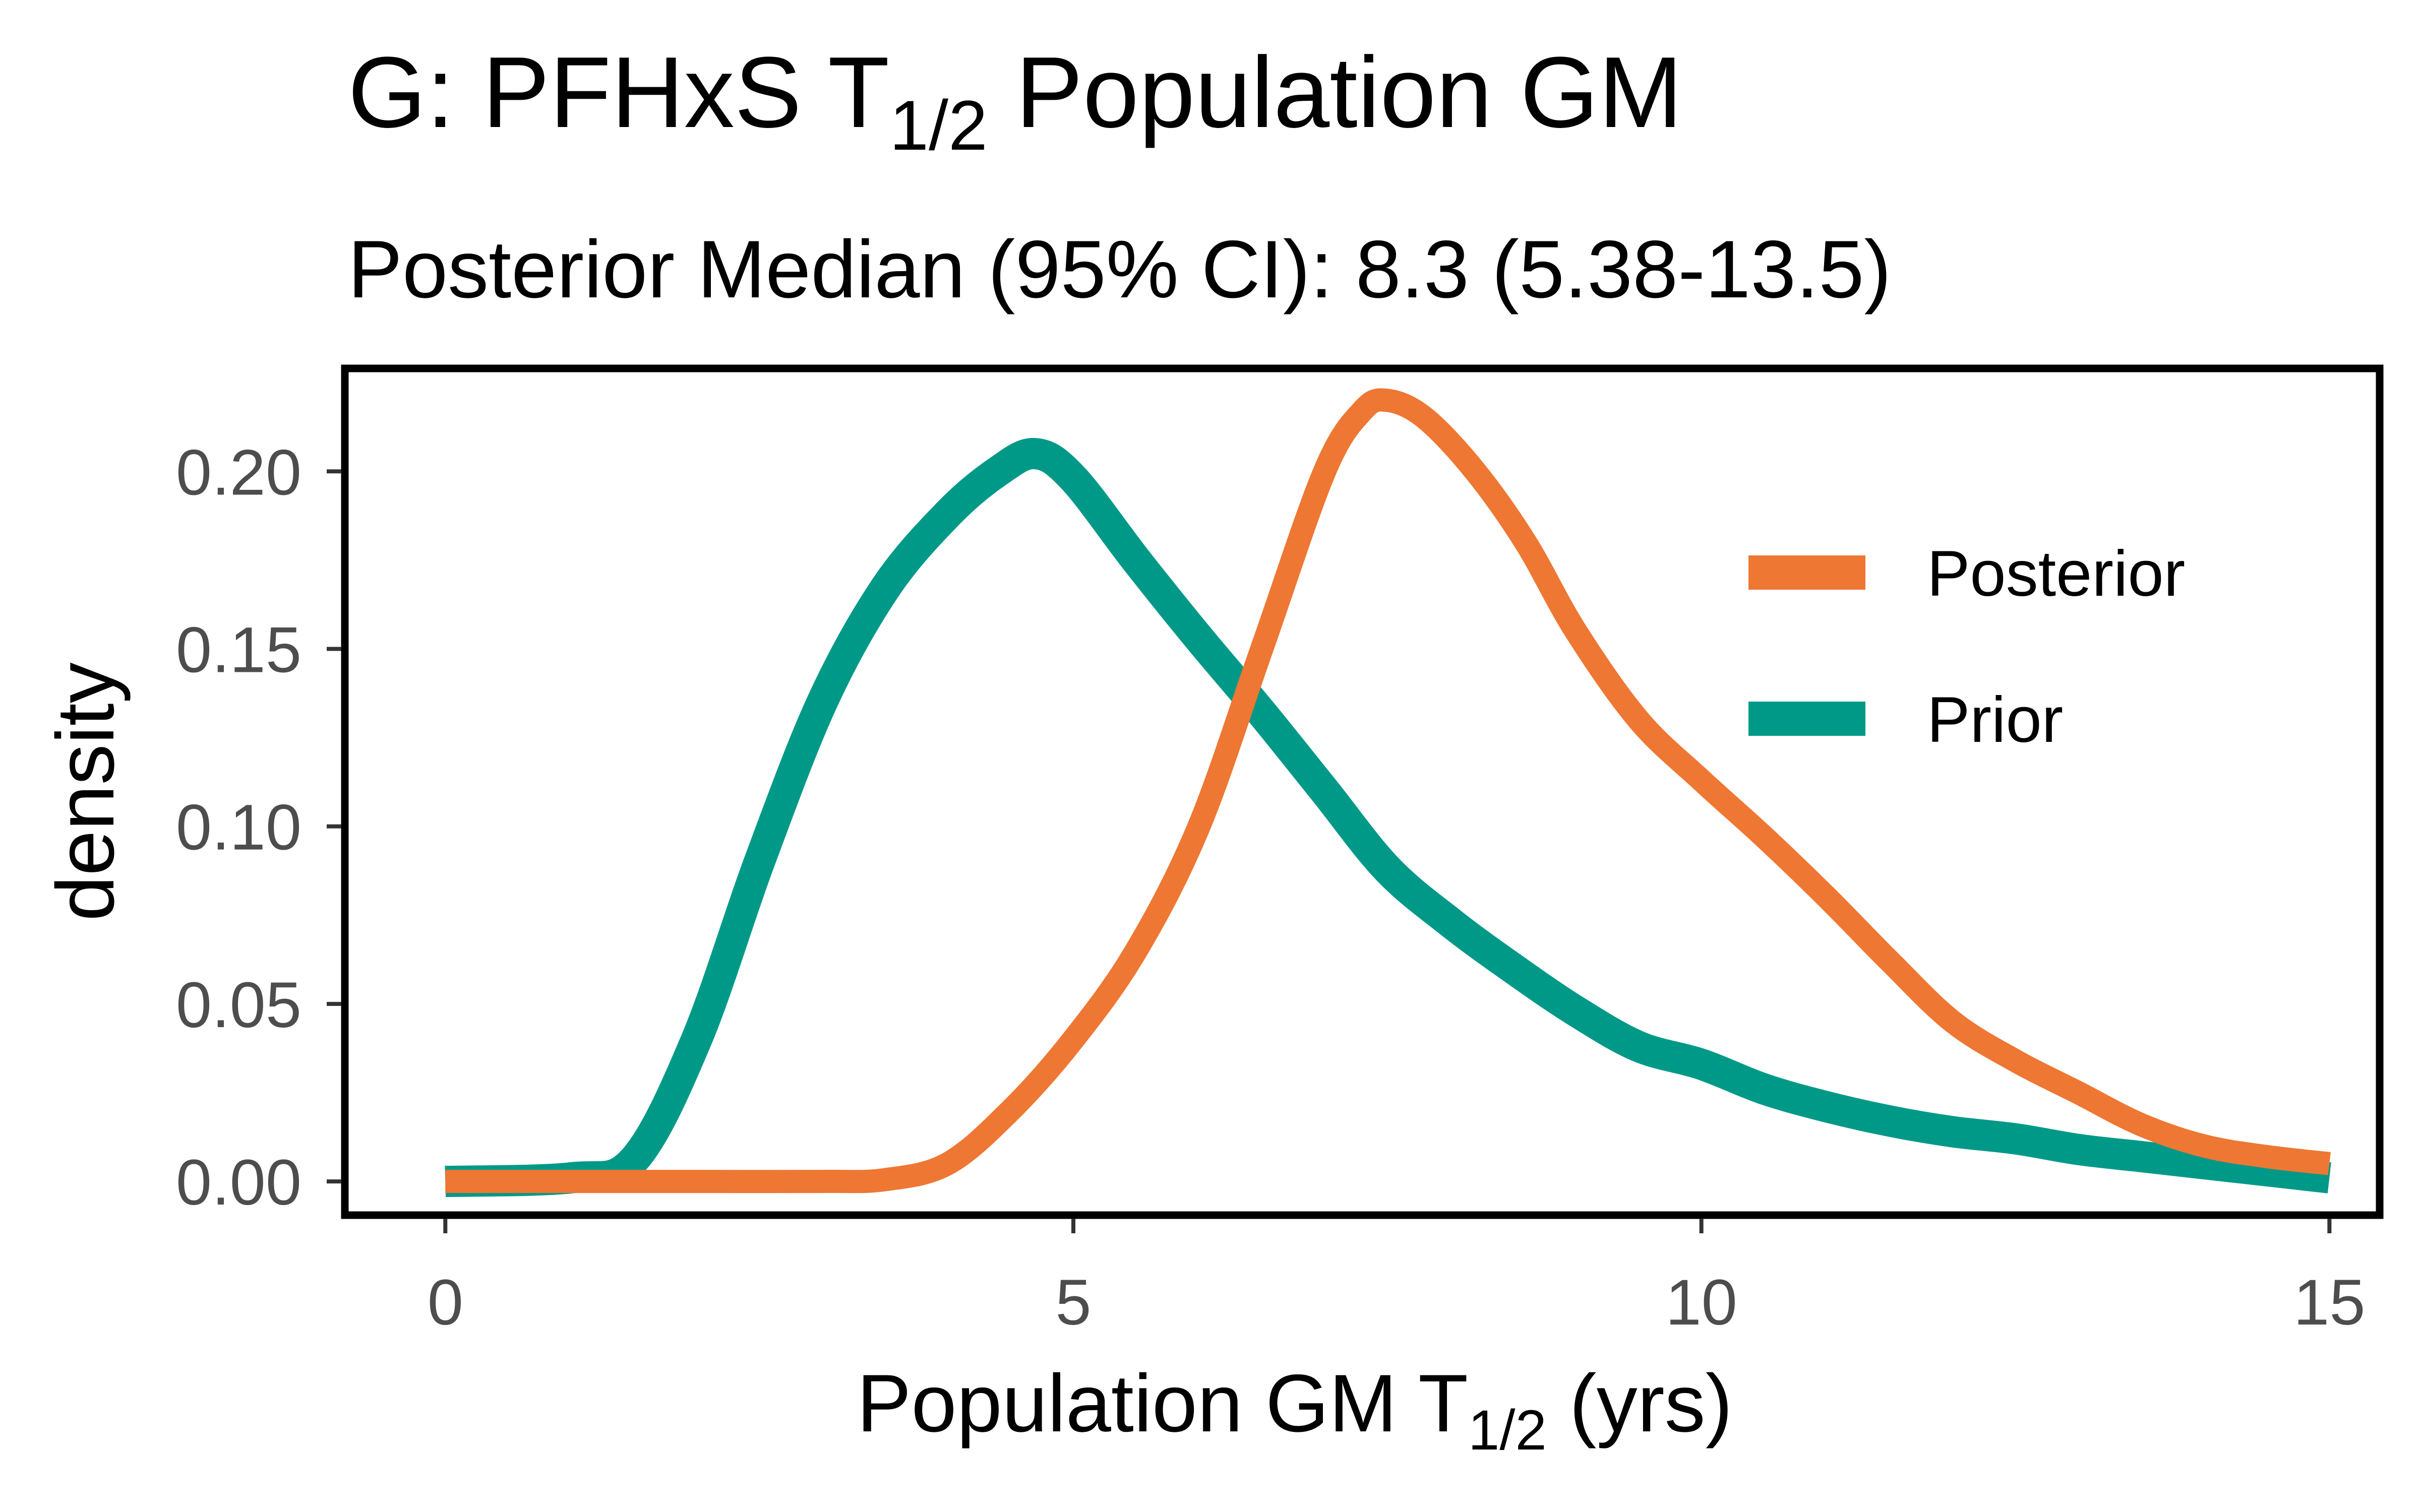 This screenshot has height=1512, width=2420. I want to click on x-tick-label: 15, so click(2329, 1303).